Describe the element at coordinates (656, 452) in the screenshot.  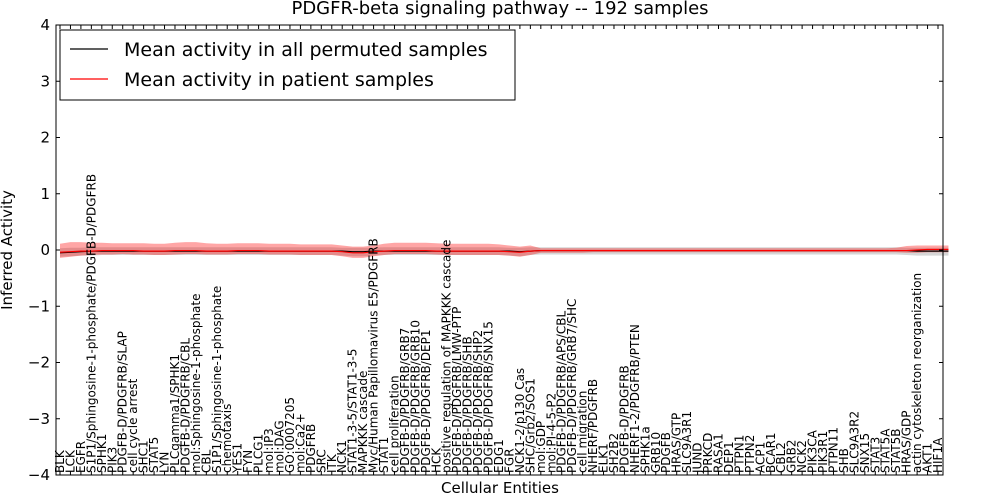
I see `category-label: GRB10` at that location.